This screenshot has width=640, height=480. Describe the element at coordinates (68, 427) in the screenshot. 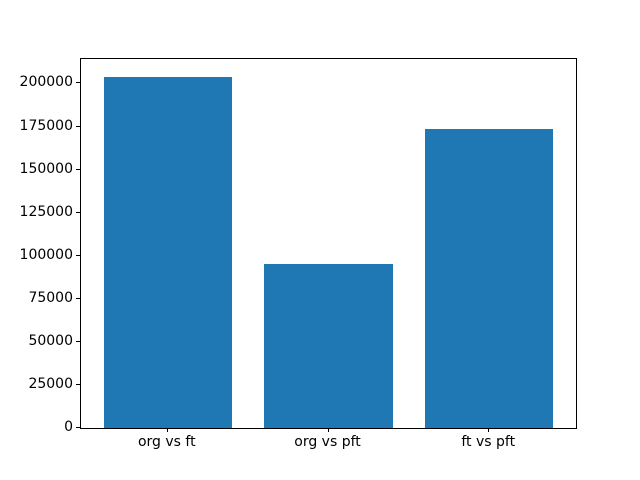

I see `y-tick-label: 0` at that location.